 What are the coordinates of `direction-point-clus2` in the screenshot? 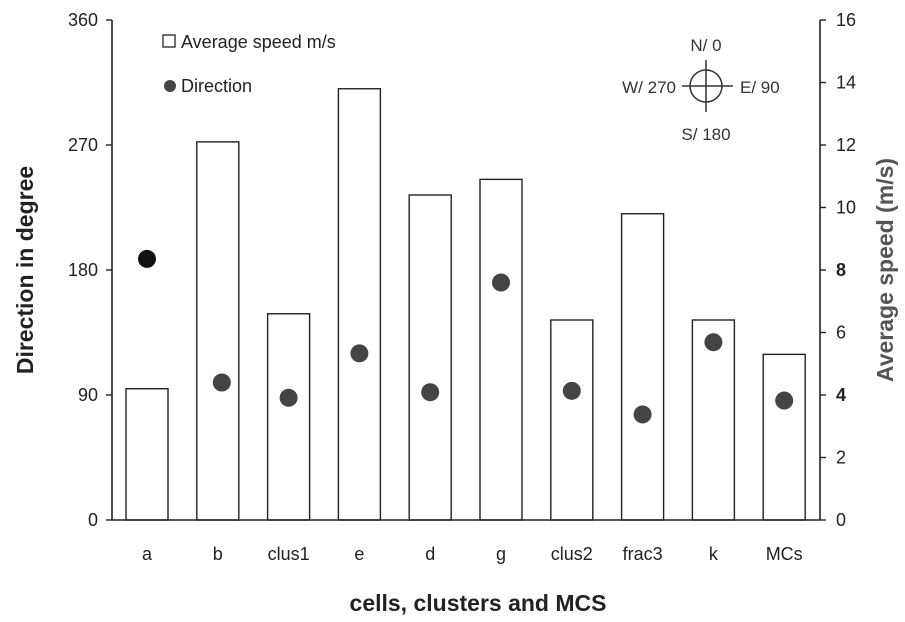 It's located at (571, 390).